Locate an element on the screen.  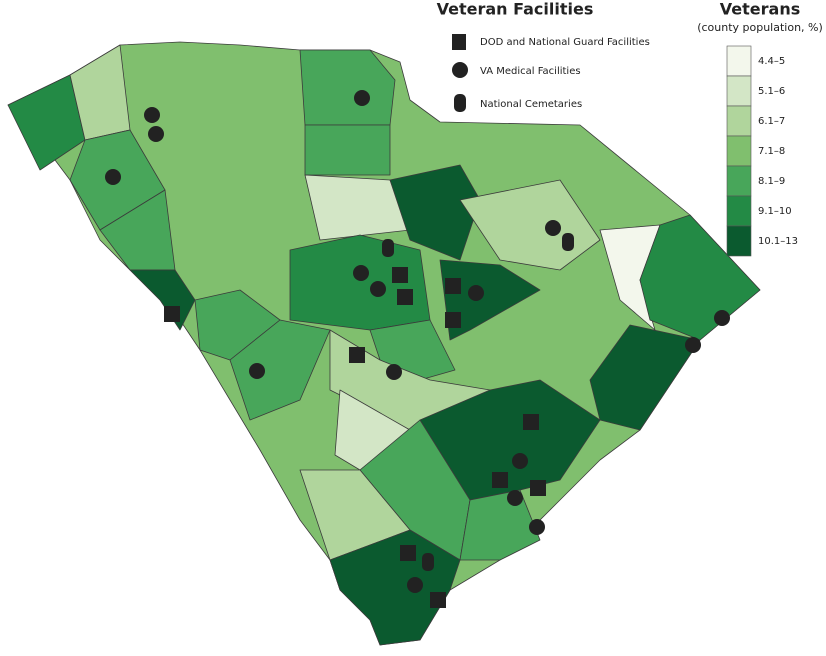
legend-label: 9.1–10 is located at coordinates (775, 211).